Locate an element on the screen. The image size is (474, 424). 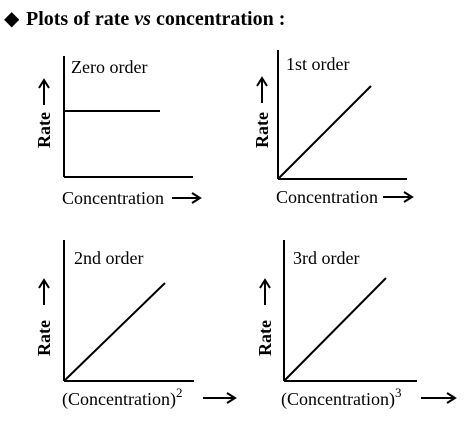
plot-title: 3rd order is located at coordinates (326, 258).